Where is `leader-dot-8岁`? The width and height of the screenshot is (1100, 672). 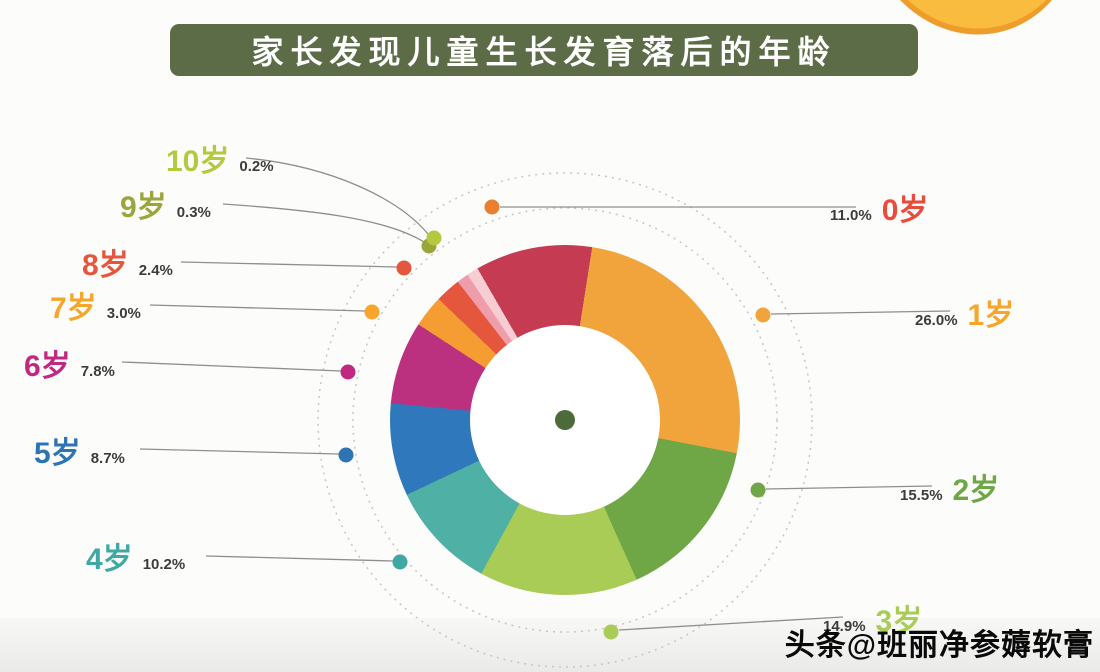
leader-dot-8岁 is located at coordinates (404, 268).